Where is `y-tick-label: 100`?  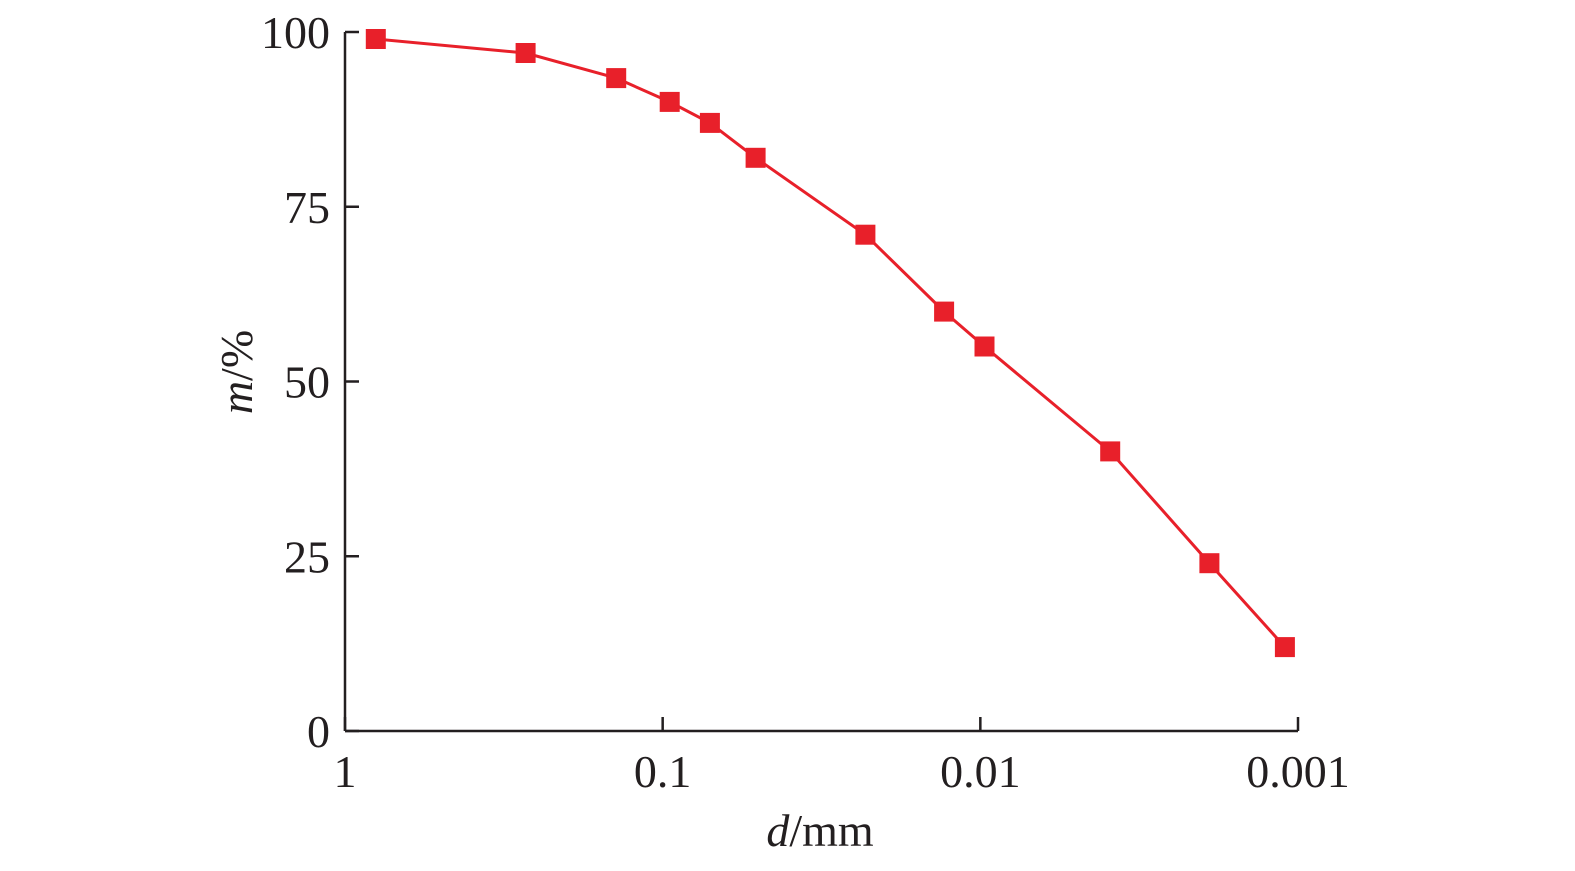 y-tick-label: 100 is located at coordinates (295, 32).